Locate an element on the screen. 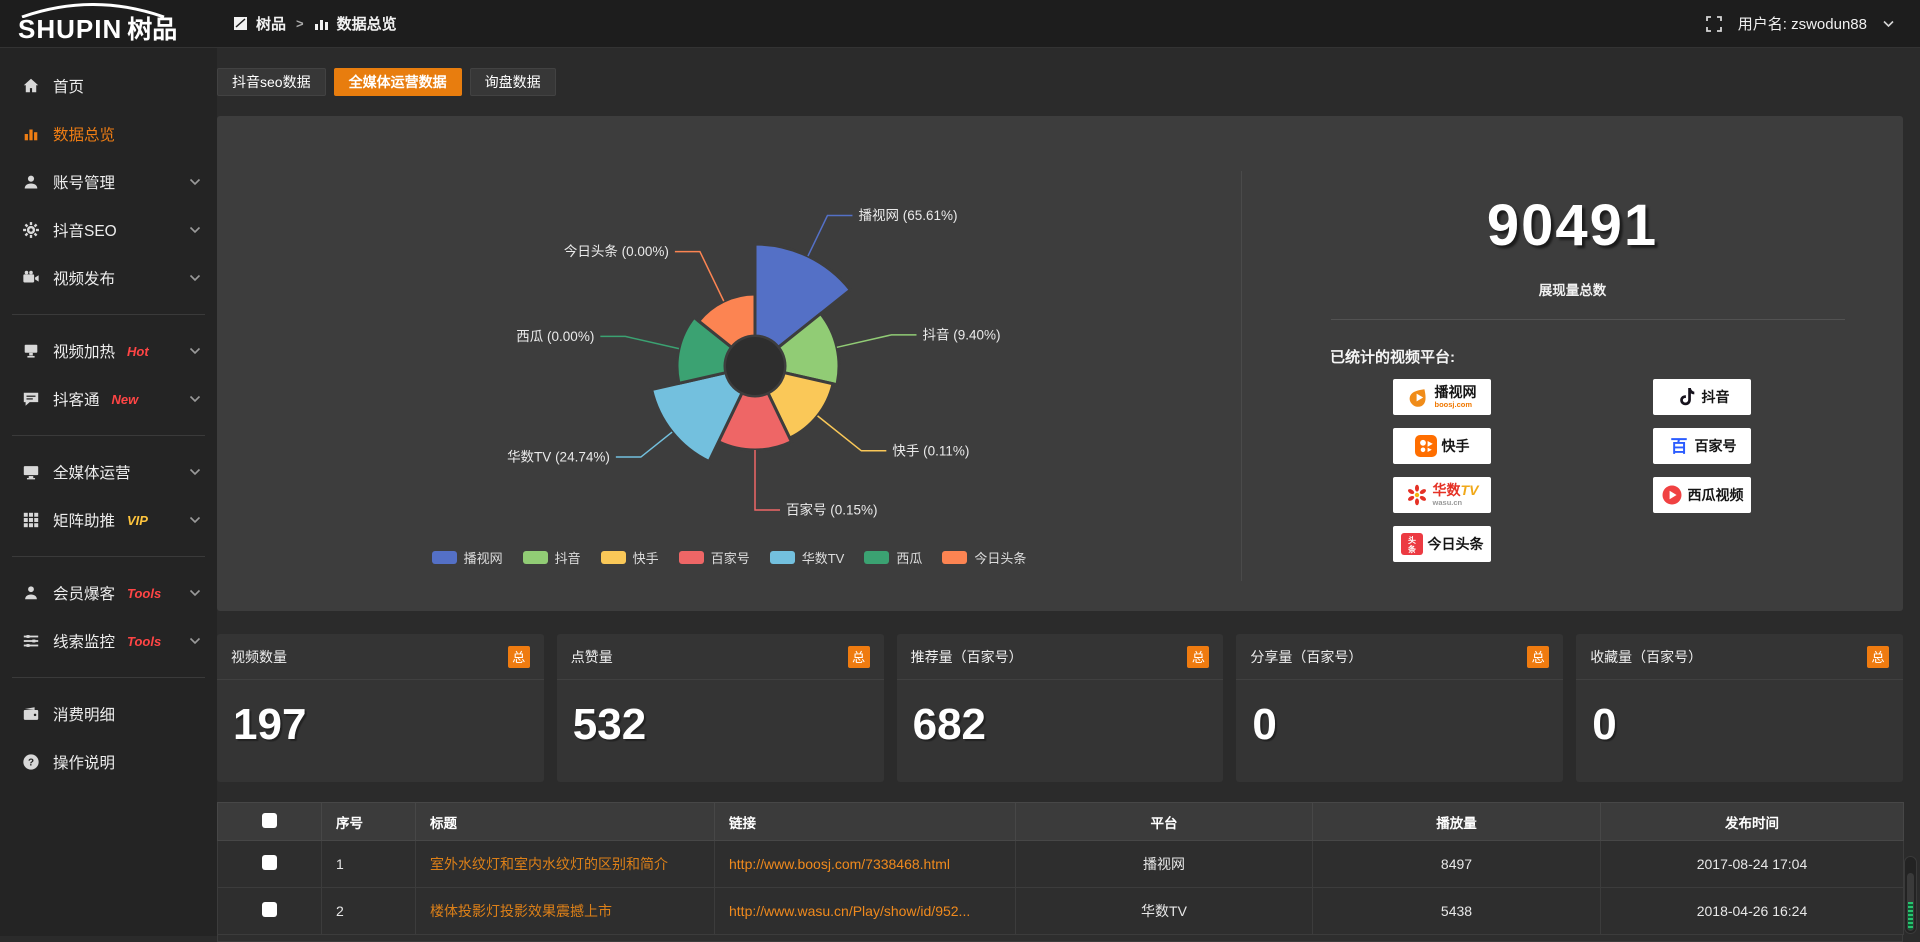 The height and width of the screenshot is (942, 1920). svg-text: 条 is located at coordinates (1412, 549).